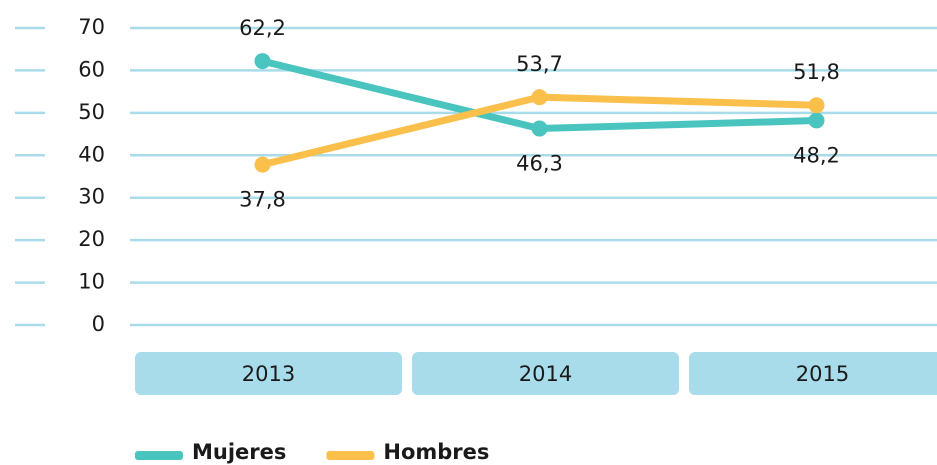 Image resolution: width=937 pixels, height=465 pixels. What do you see at coordinates (91, 112) in the screenshot?
I see `y-tick-label: 50` at bounding box center [91, 112].